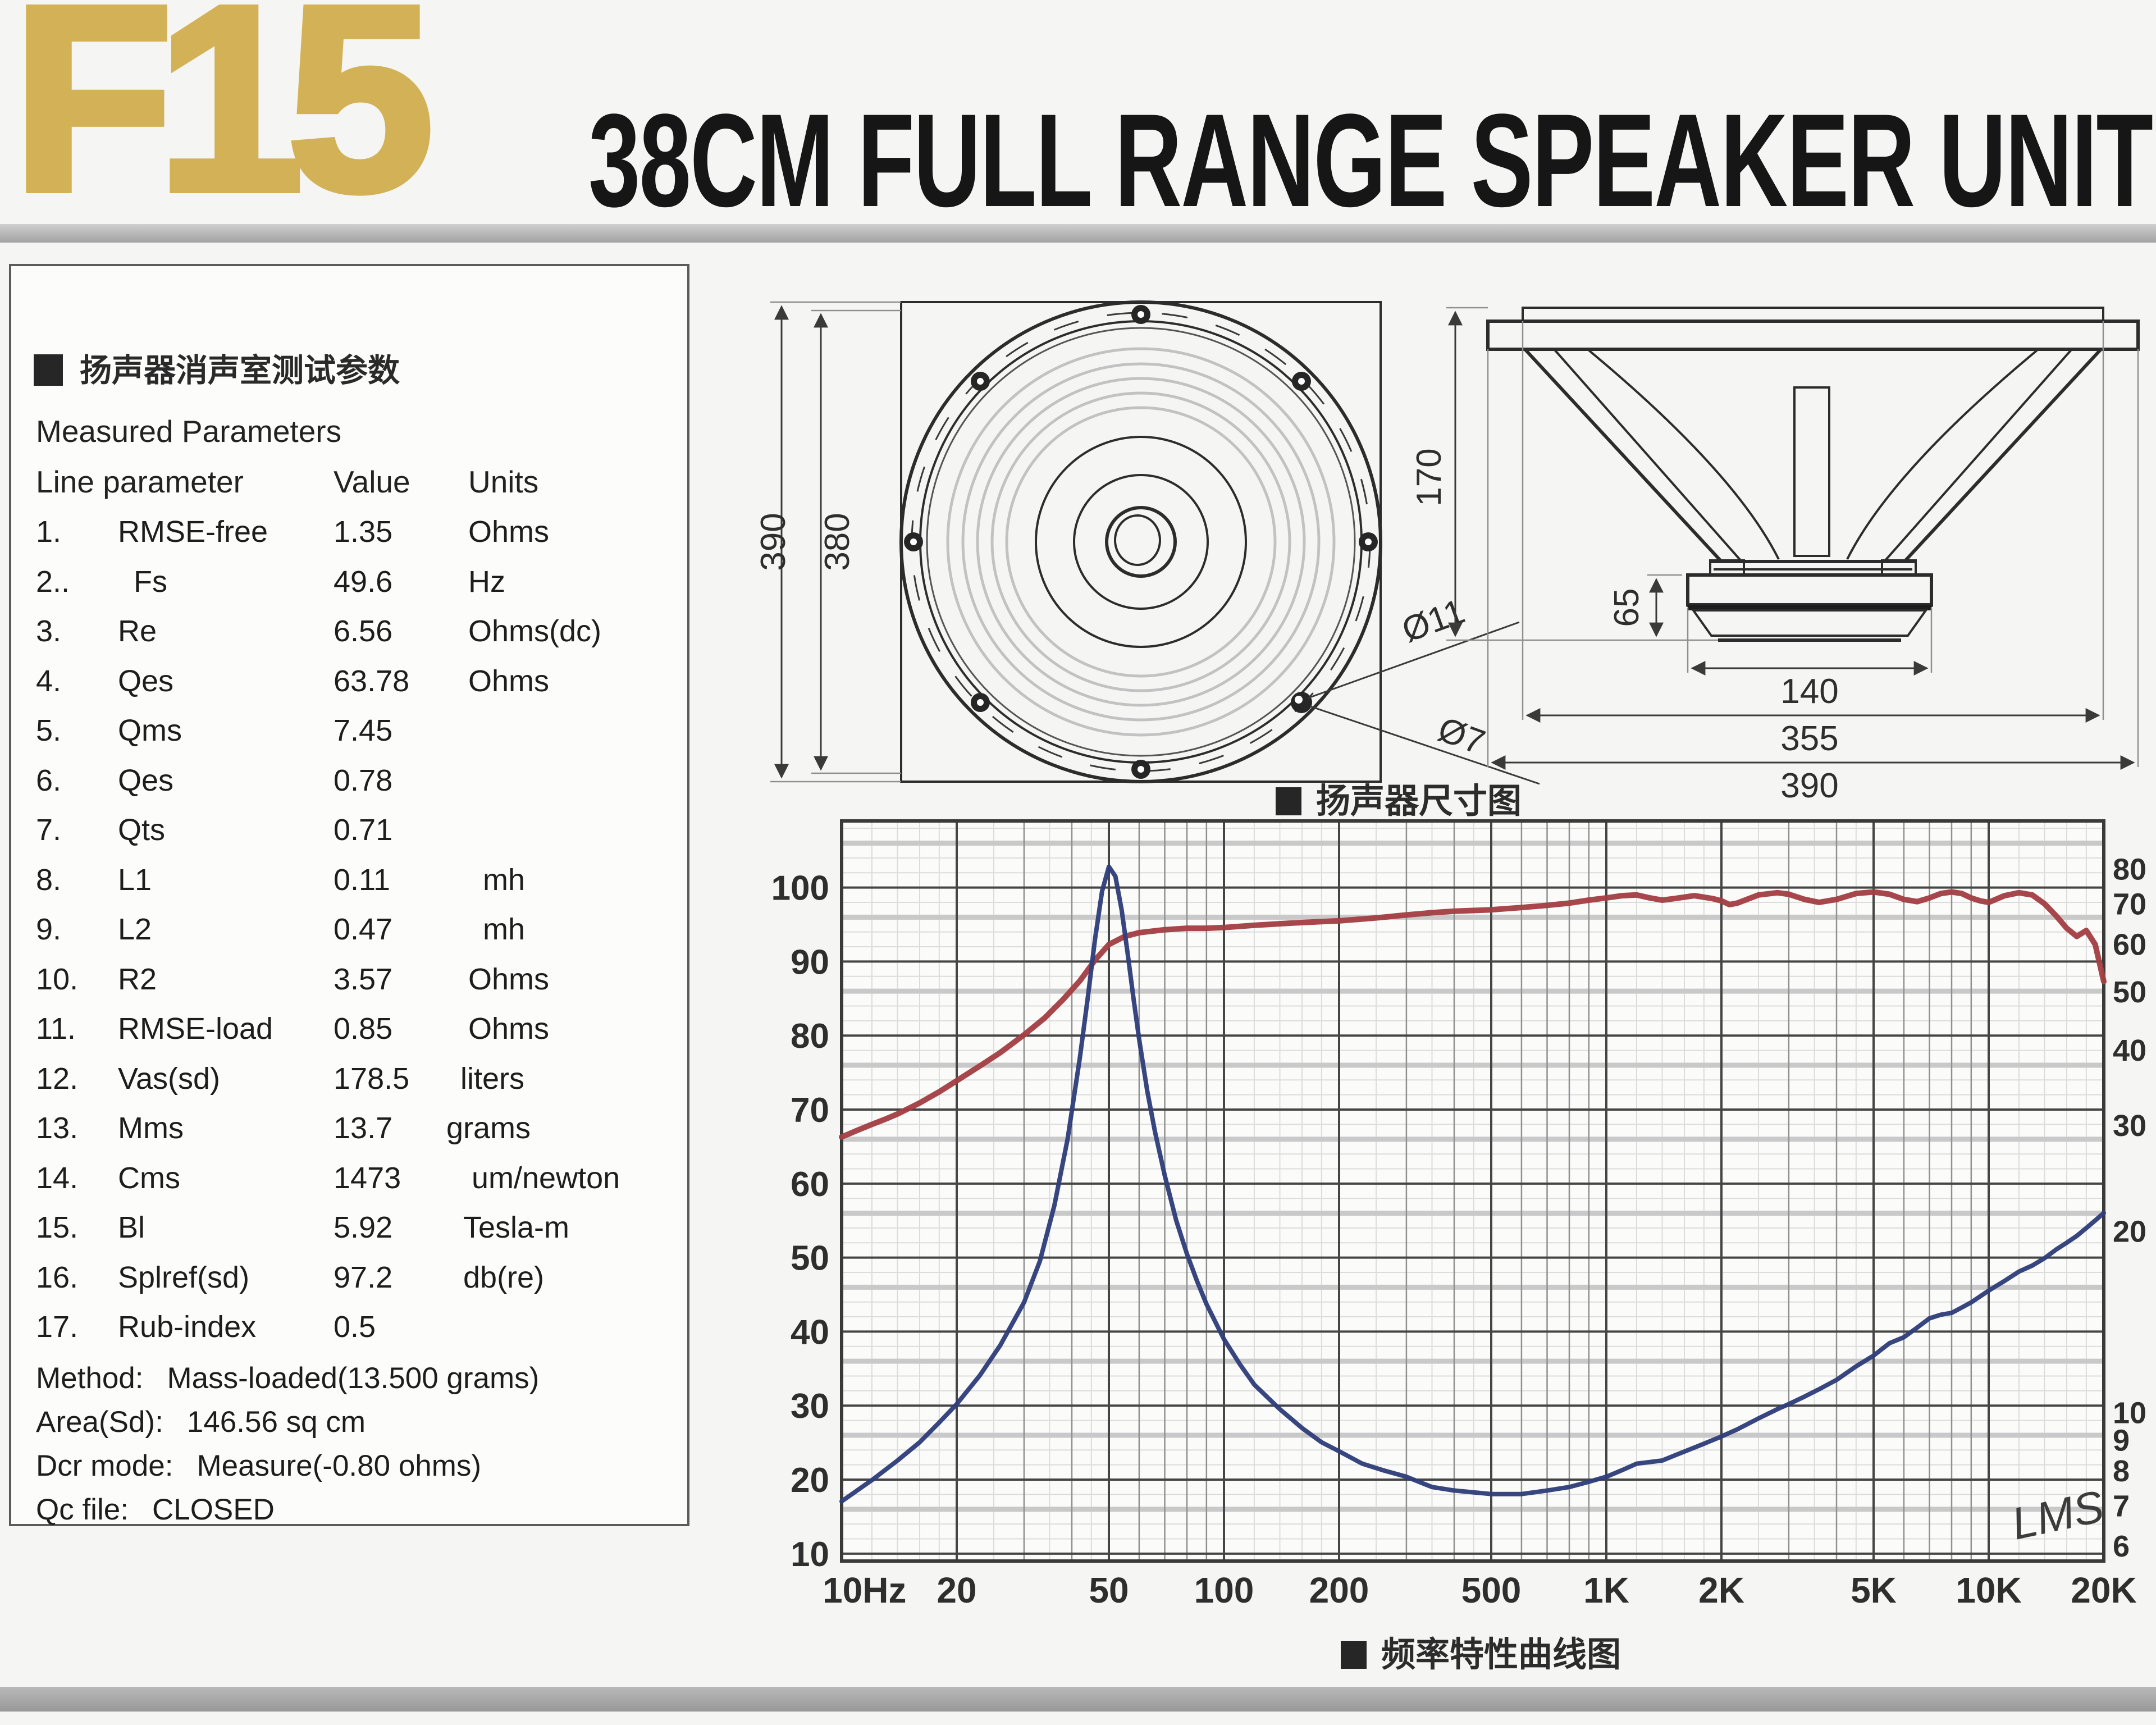 Image resolution: width=2156 pixels, height=1725 pixels. I want to click on panel-subtitle: Measured Parameters, so click(189, 431).